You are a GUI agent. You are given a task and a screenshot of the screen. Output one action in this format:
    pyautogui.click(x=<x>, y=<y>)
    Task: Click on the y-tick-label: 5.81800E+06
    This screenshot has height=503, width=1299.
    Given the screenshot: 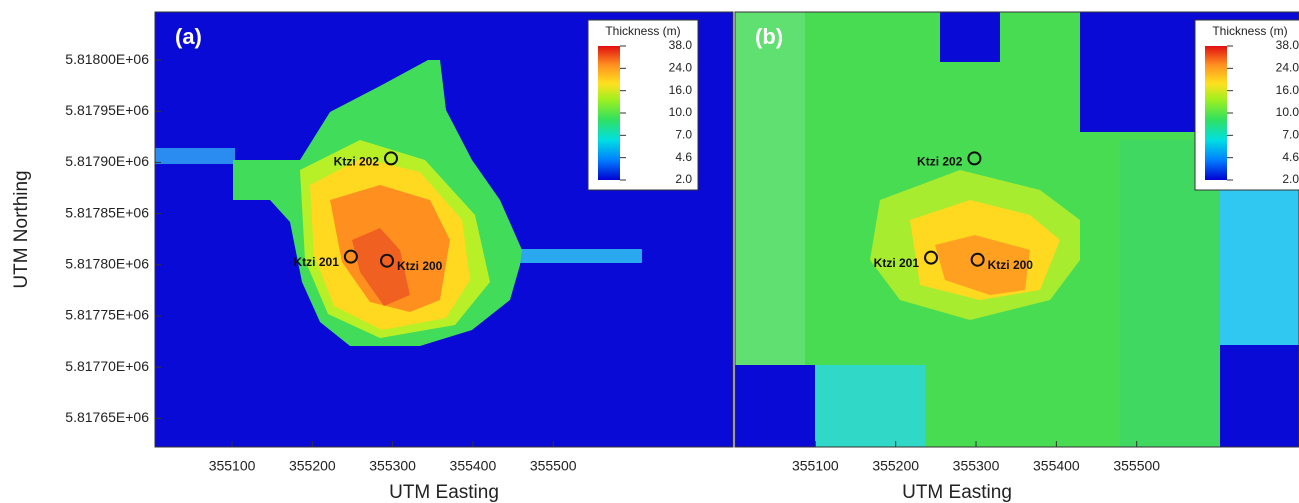 What is the action you would take?
    pyautogui.click(x=107, y=59)
    